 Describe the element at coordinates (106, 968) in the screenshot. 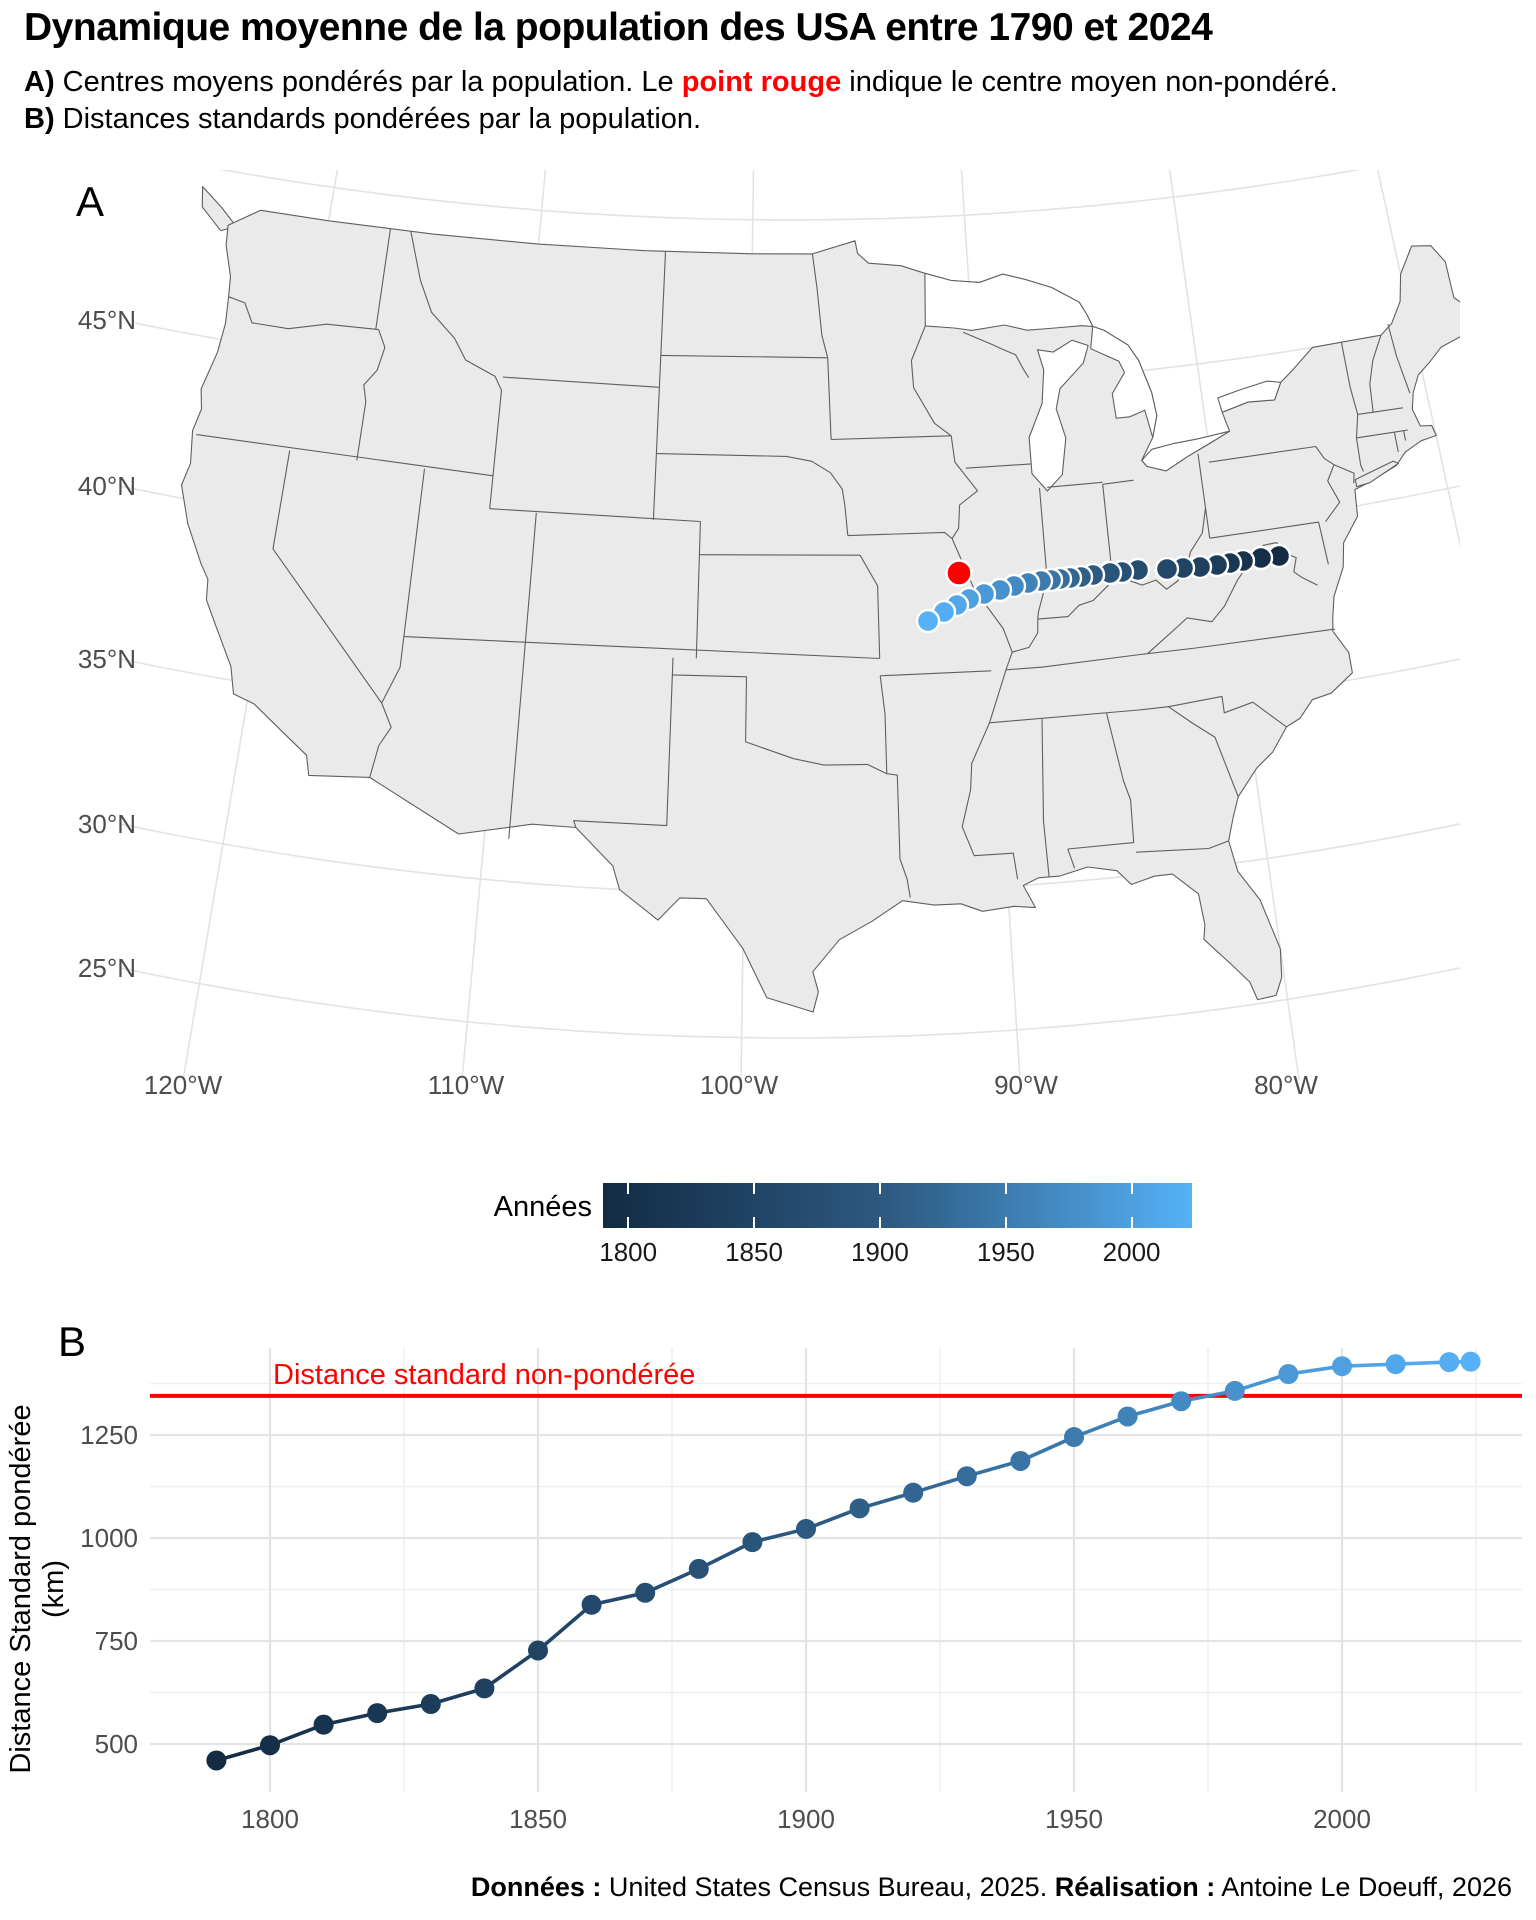

I see `map-lat-tick: 25°N` at that location.